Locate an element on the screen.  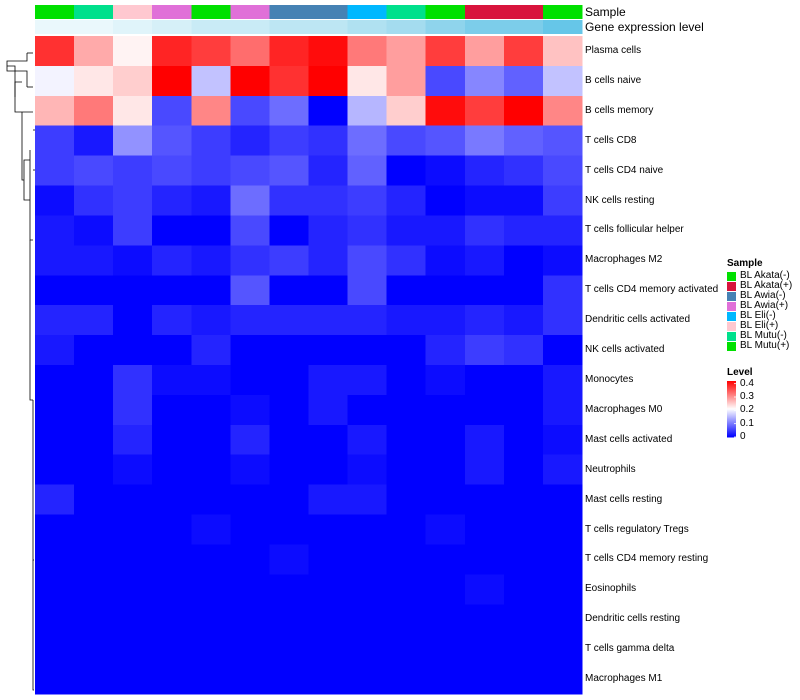
annotation-label-sample: Sample is located at coordinates (605, 12).